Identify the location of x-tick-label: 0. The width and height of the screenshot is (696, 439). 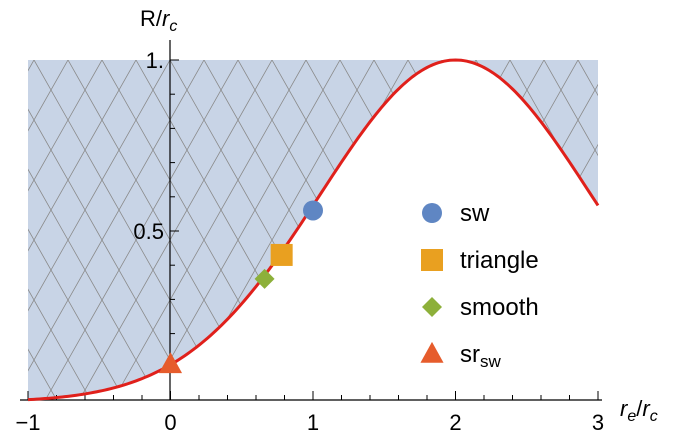
(170, 422).